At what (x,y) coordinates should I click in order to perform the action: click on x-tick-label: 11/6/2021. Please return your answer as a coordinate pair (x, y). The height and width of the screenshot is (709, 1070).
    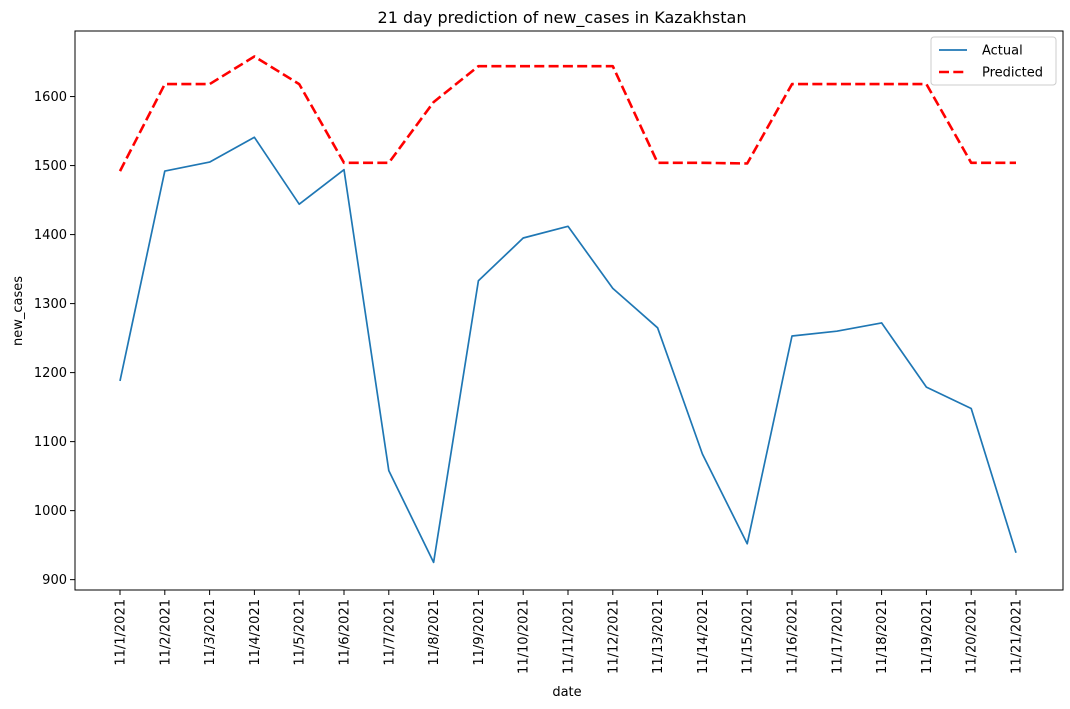
    Looking at the image, I should click on (345, 632).